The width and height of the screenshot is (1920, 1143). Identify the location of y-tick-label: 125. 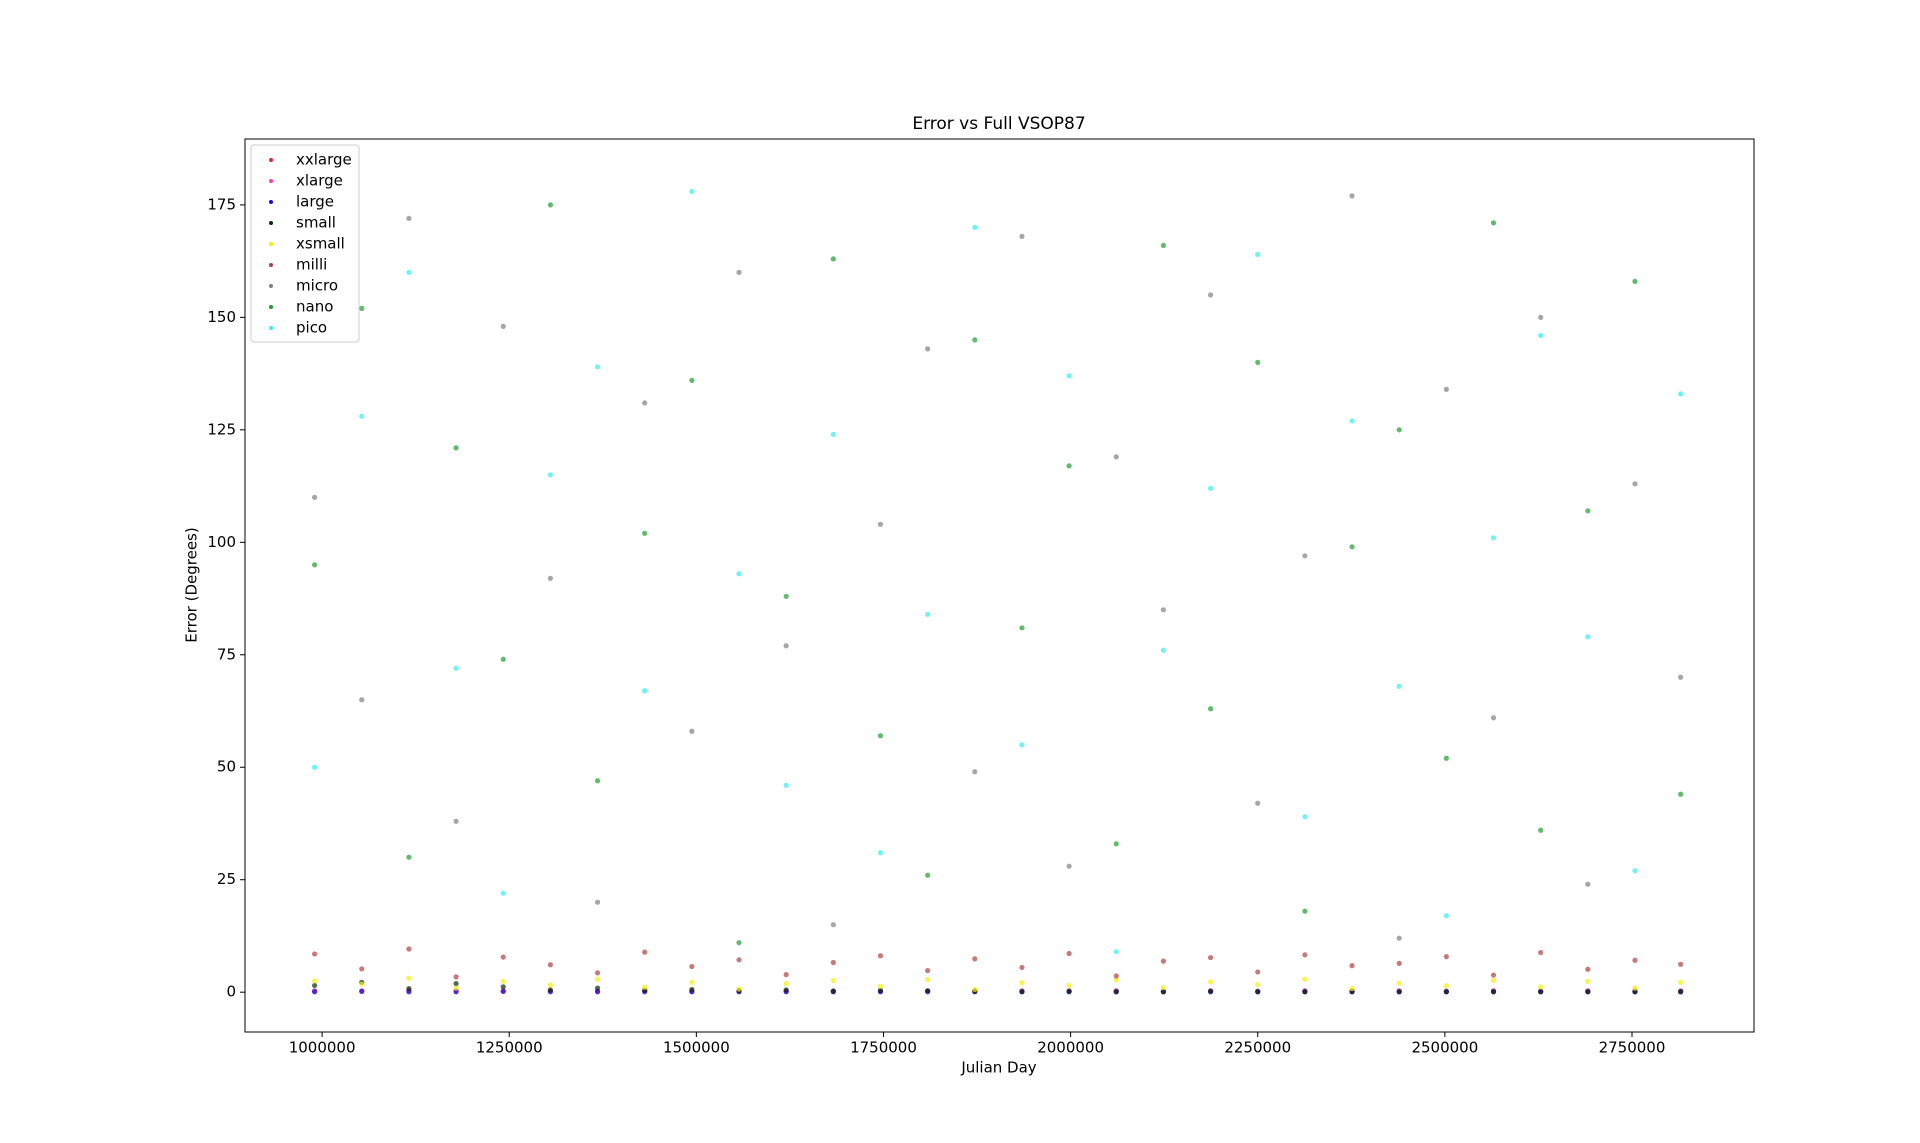
(221, 429).